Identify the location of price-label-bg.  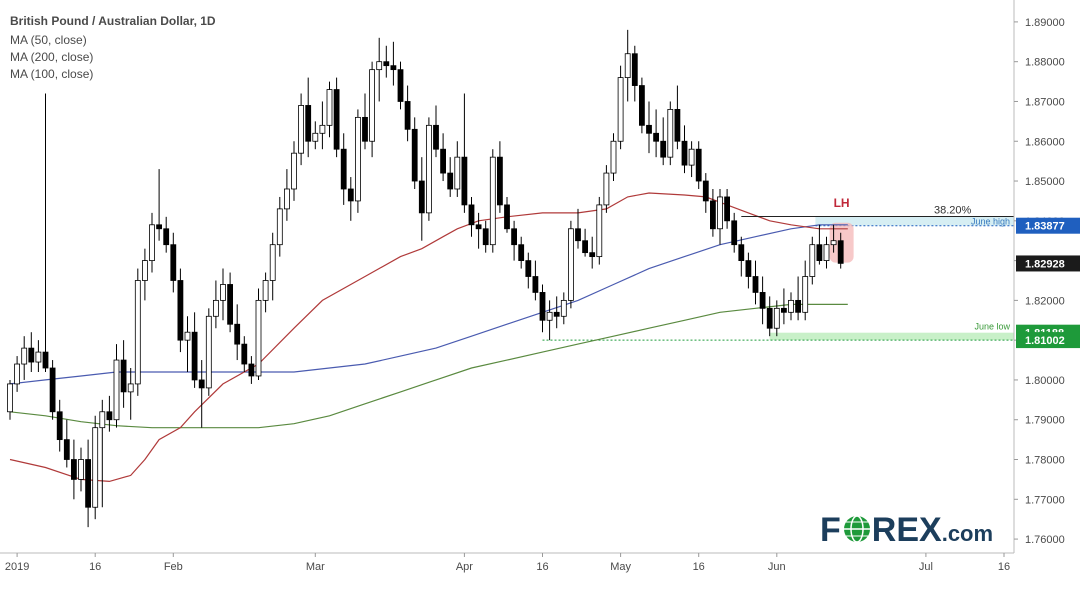
(1048, 340).